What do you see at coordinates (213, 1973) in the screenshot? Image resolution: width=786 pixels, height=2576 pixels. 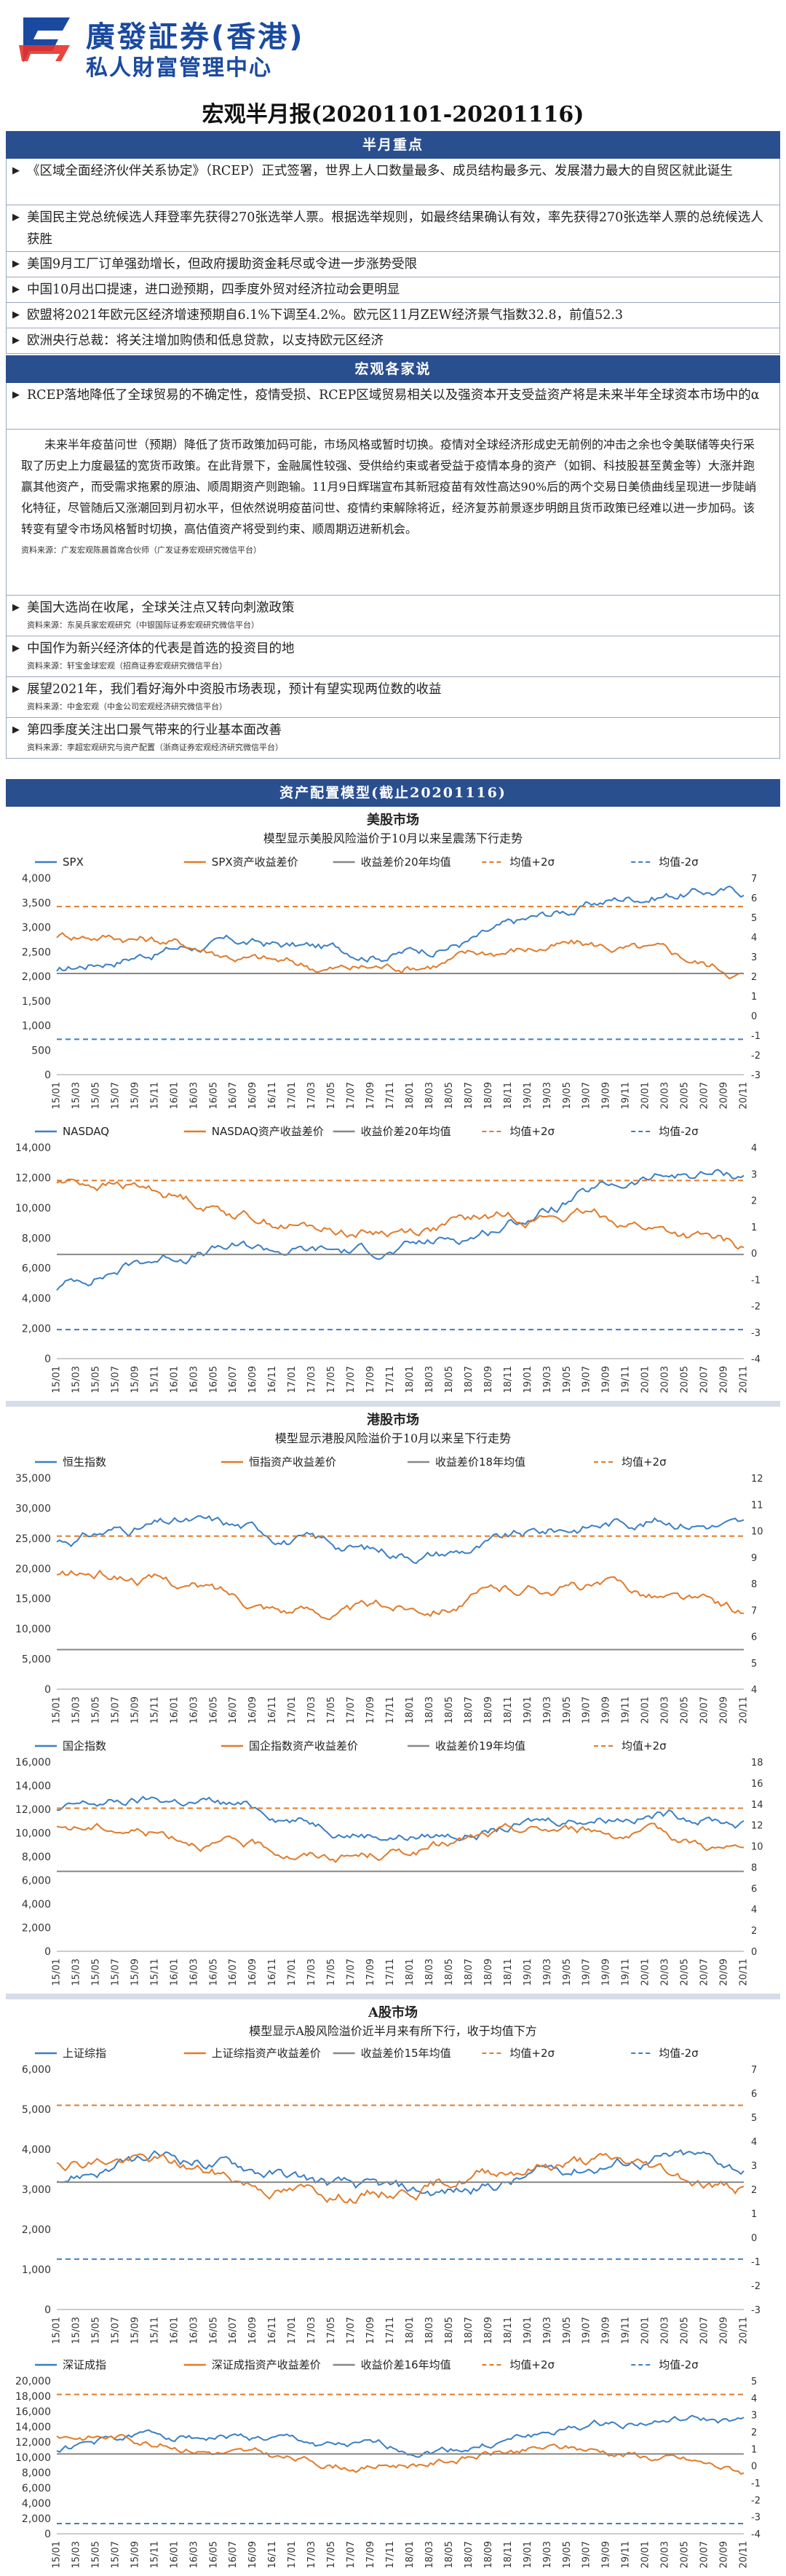 I see `x-tick-label: 16/05` at bounding box center [213, 1973].